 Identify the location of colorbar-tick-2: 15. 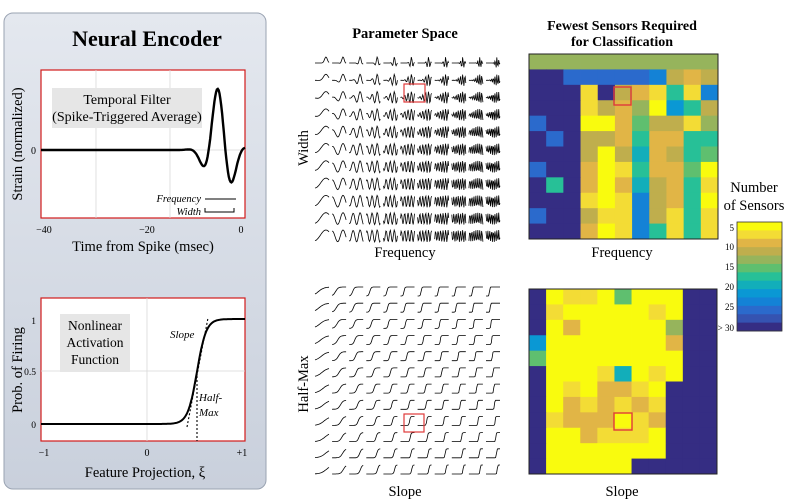
(730, 267).